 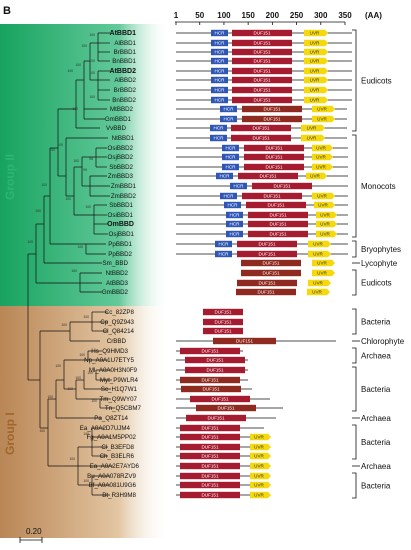 I want to click on taxonomy-bracket: Monocots, so click(x=374, y=186).